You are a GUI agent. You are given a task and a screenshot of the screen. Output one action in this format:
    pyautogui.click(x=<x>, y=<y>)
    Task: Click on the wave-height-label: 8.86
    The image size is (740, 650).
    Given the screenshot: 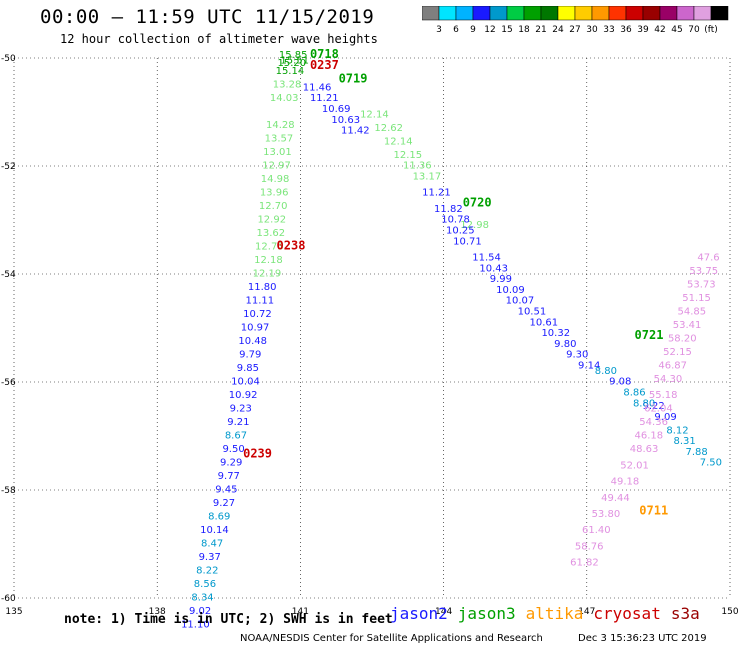 What is the action you would take?
    pyautogui.click(x=634, y=393)
    